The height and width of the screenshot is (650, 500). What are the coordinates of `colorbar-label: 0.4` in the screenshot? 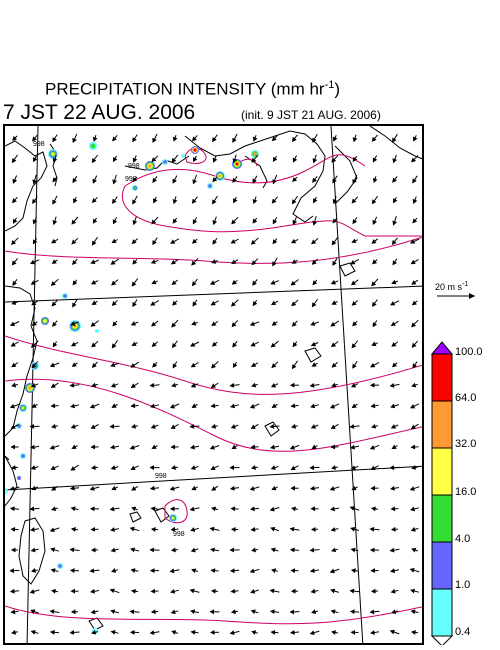 It's located at (463, 632).